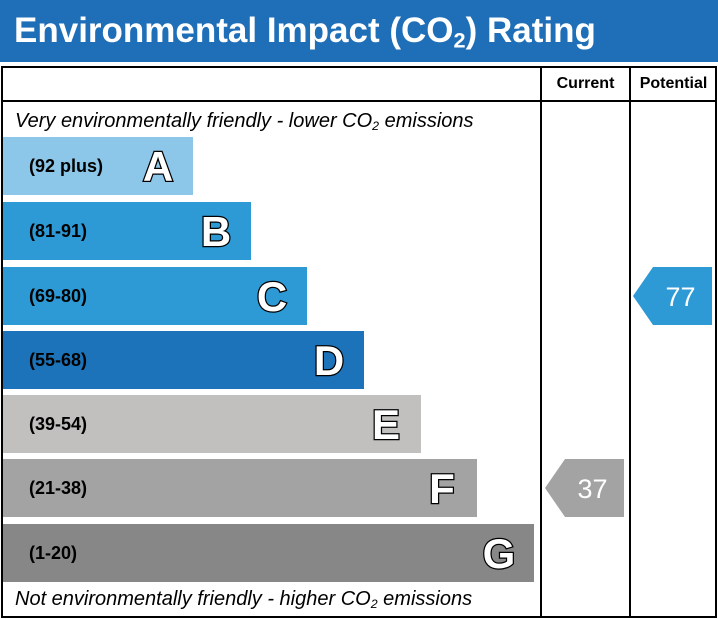 This screenshot has width=718, height=619. Describe the element at coordinates (592, 489) in the screenshot. I see `rating-value: 37` at that location.